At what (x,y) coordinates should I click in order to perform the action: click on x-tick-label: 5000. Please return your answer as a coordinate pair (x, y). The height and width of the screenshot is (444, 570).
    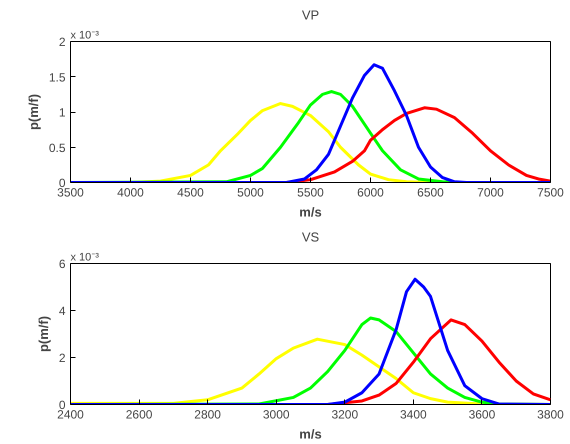
    Looking at the image, I should click on (250, 193).